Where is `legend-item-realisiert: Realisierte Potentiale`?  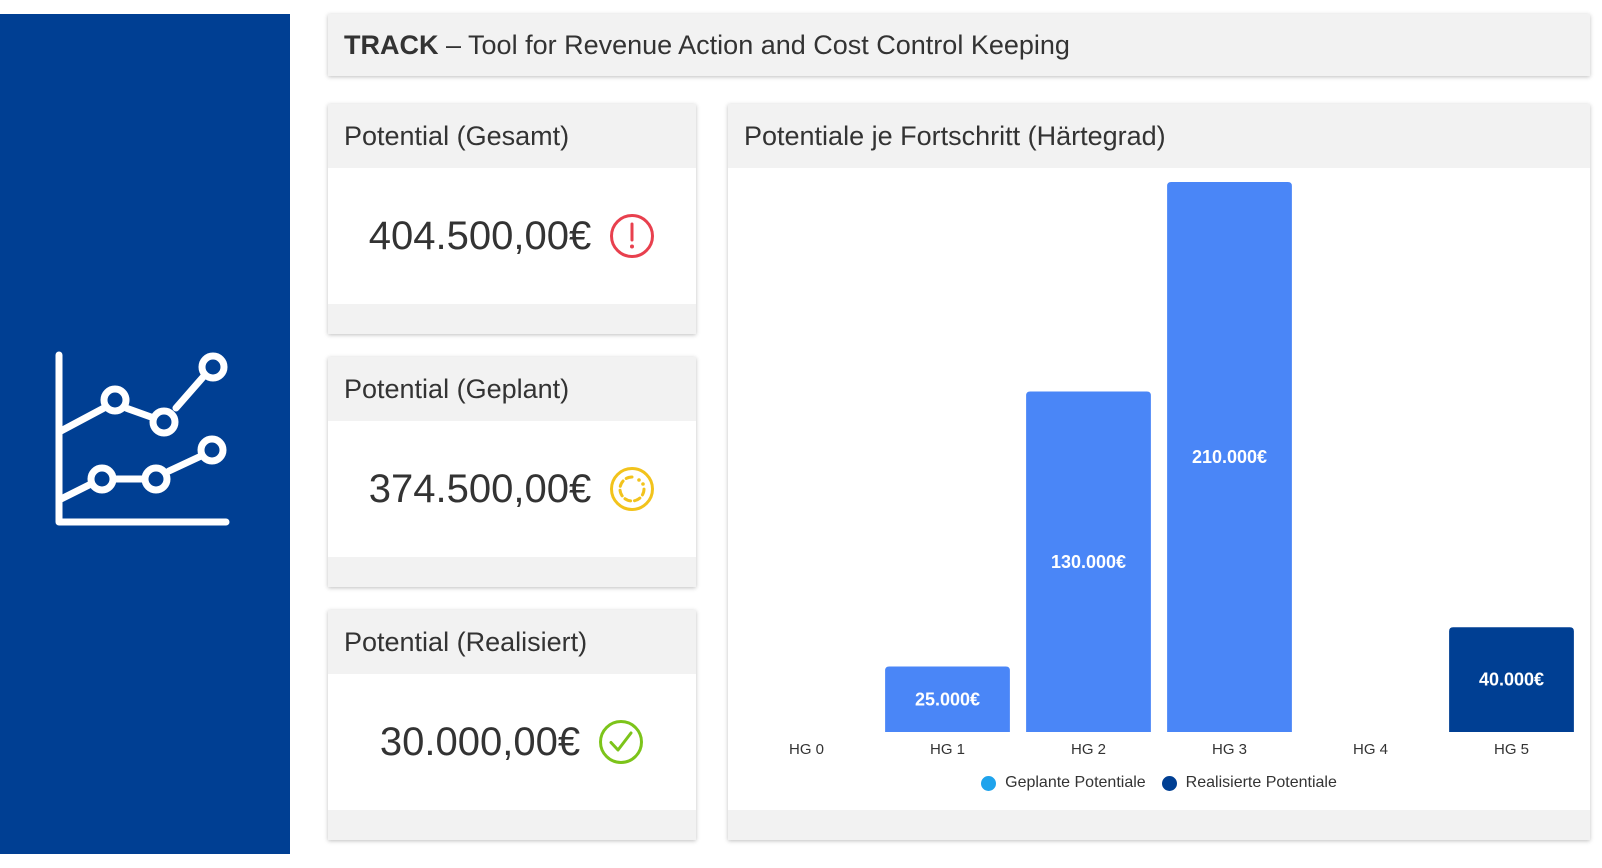
legend-item-realisiert: Realisierte Potentiale is located at coordinates (1249, 783).